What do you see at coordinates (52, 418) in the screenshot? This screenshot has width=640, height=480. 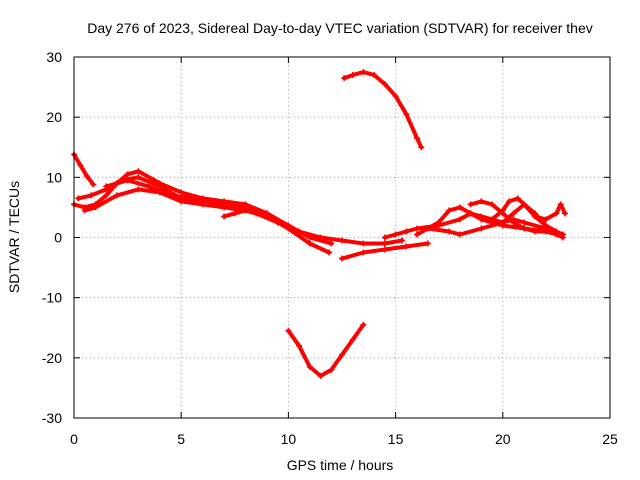 I see `y-tick-label: -30` at bounding box center [52, 418].